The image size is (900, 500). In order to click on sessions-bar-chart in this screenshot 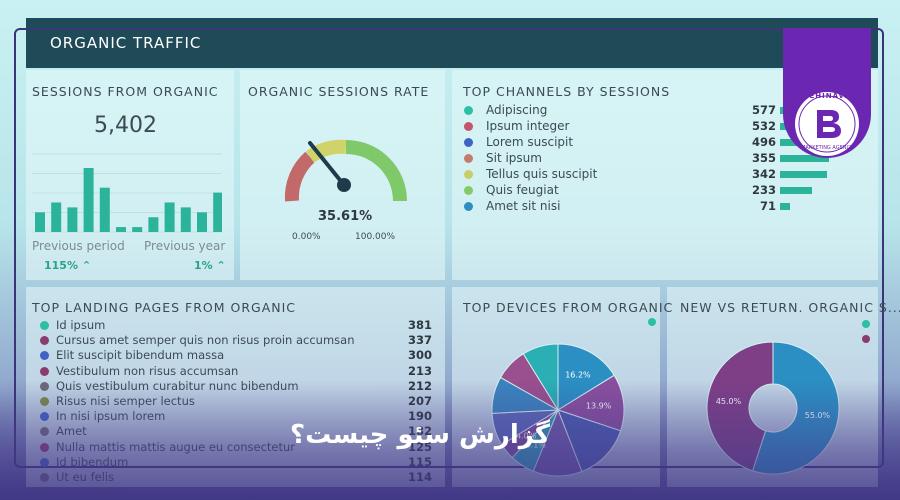, I will do `click(127, 193)`.